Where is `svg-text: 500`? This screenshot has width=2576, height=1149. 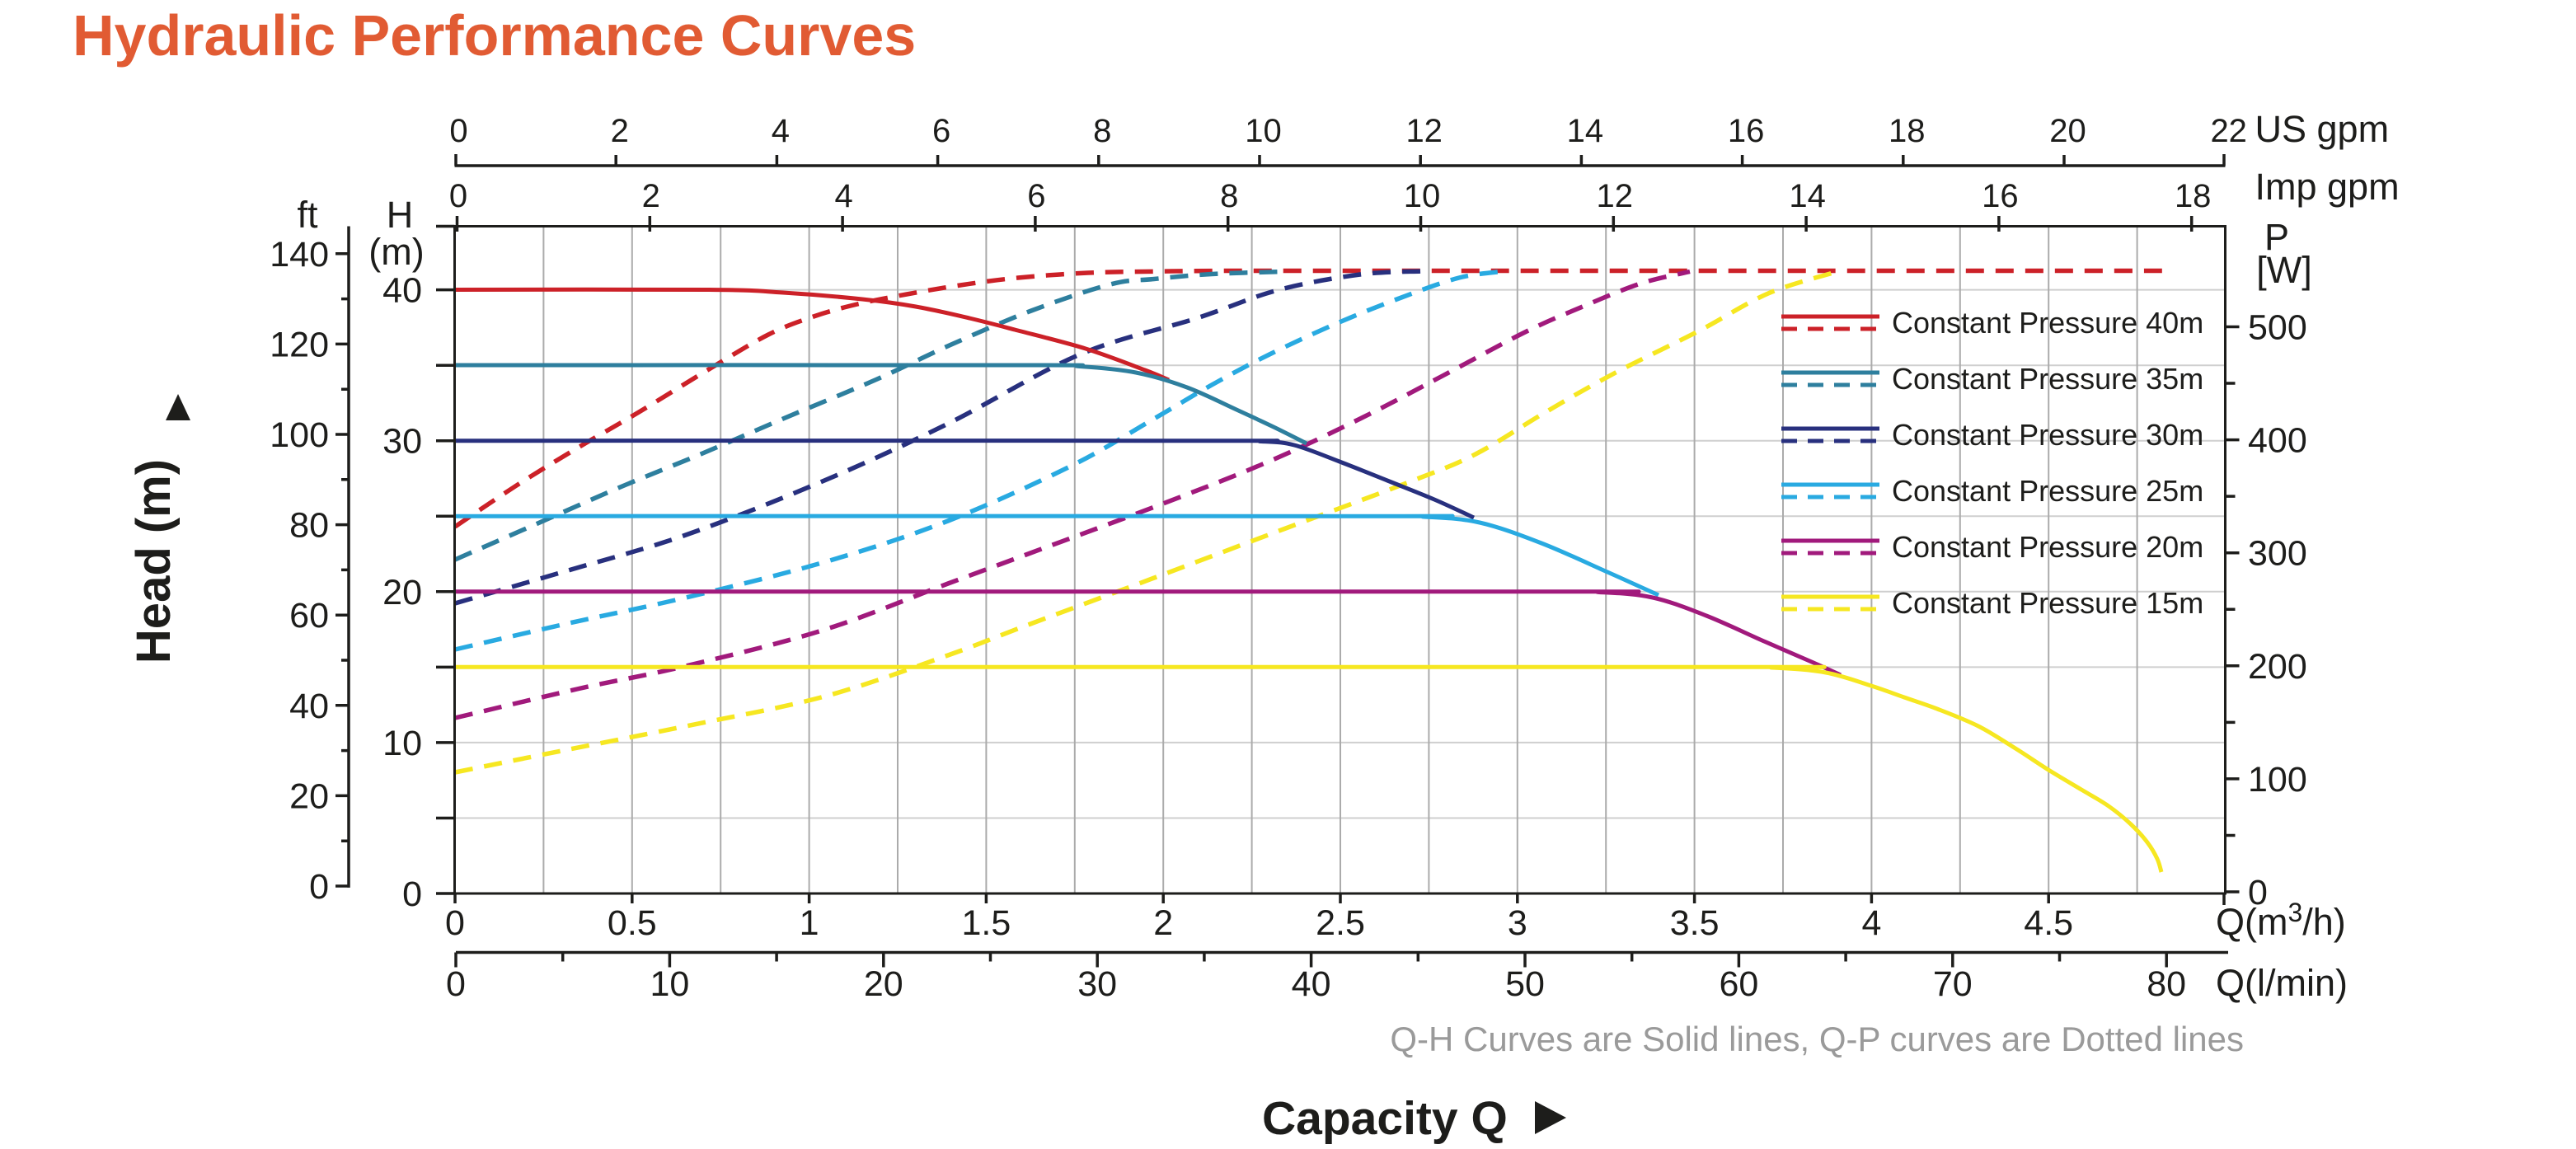 svg-text: 500 is located at coordinates (2277, 328).